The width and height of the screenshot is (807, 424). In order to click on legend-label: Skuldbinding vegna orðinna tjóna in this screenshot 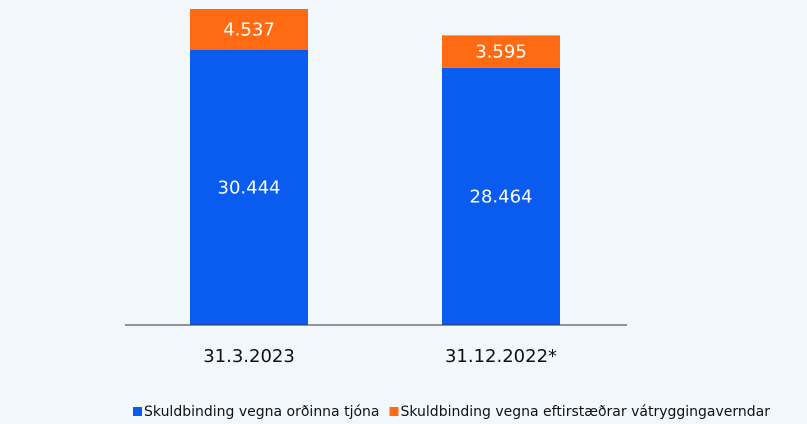, I will do `click(261, 412)`.